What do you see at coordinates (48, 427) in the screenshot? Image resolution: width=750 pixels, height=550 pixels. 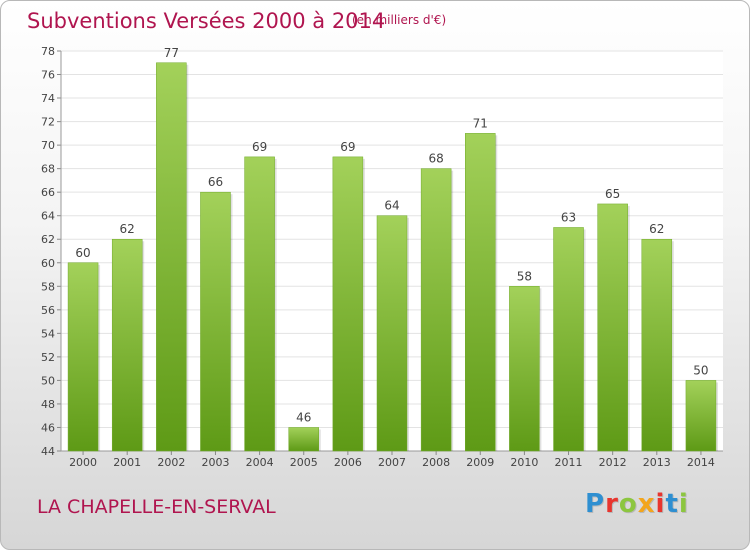 I see `y-tick-label: 46` at bounding box center [48, 427].